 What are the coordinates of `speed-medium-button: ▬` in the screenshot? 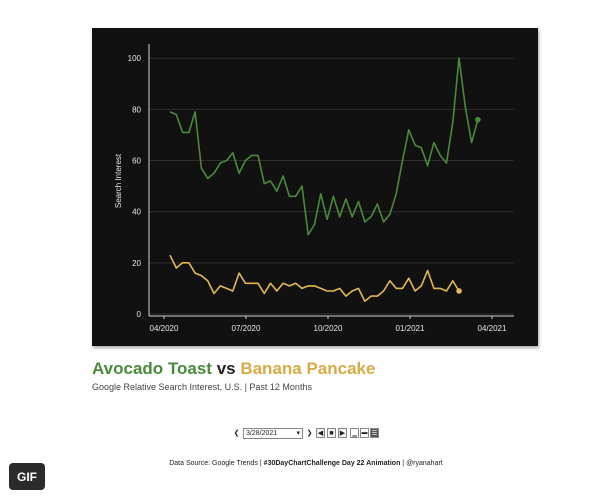 It's located at (364, 433).